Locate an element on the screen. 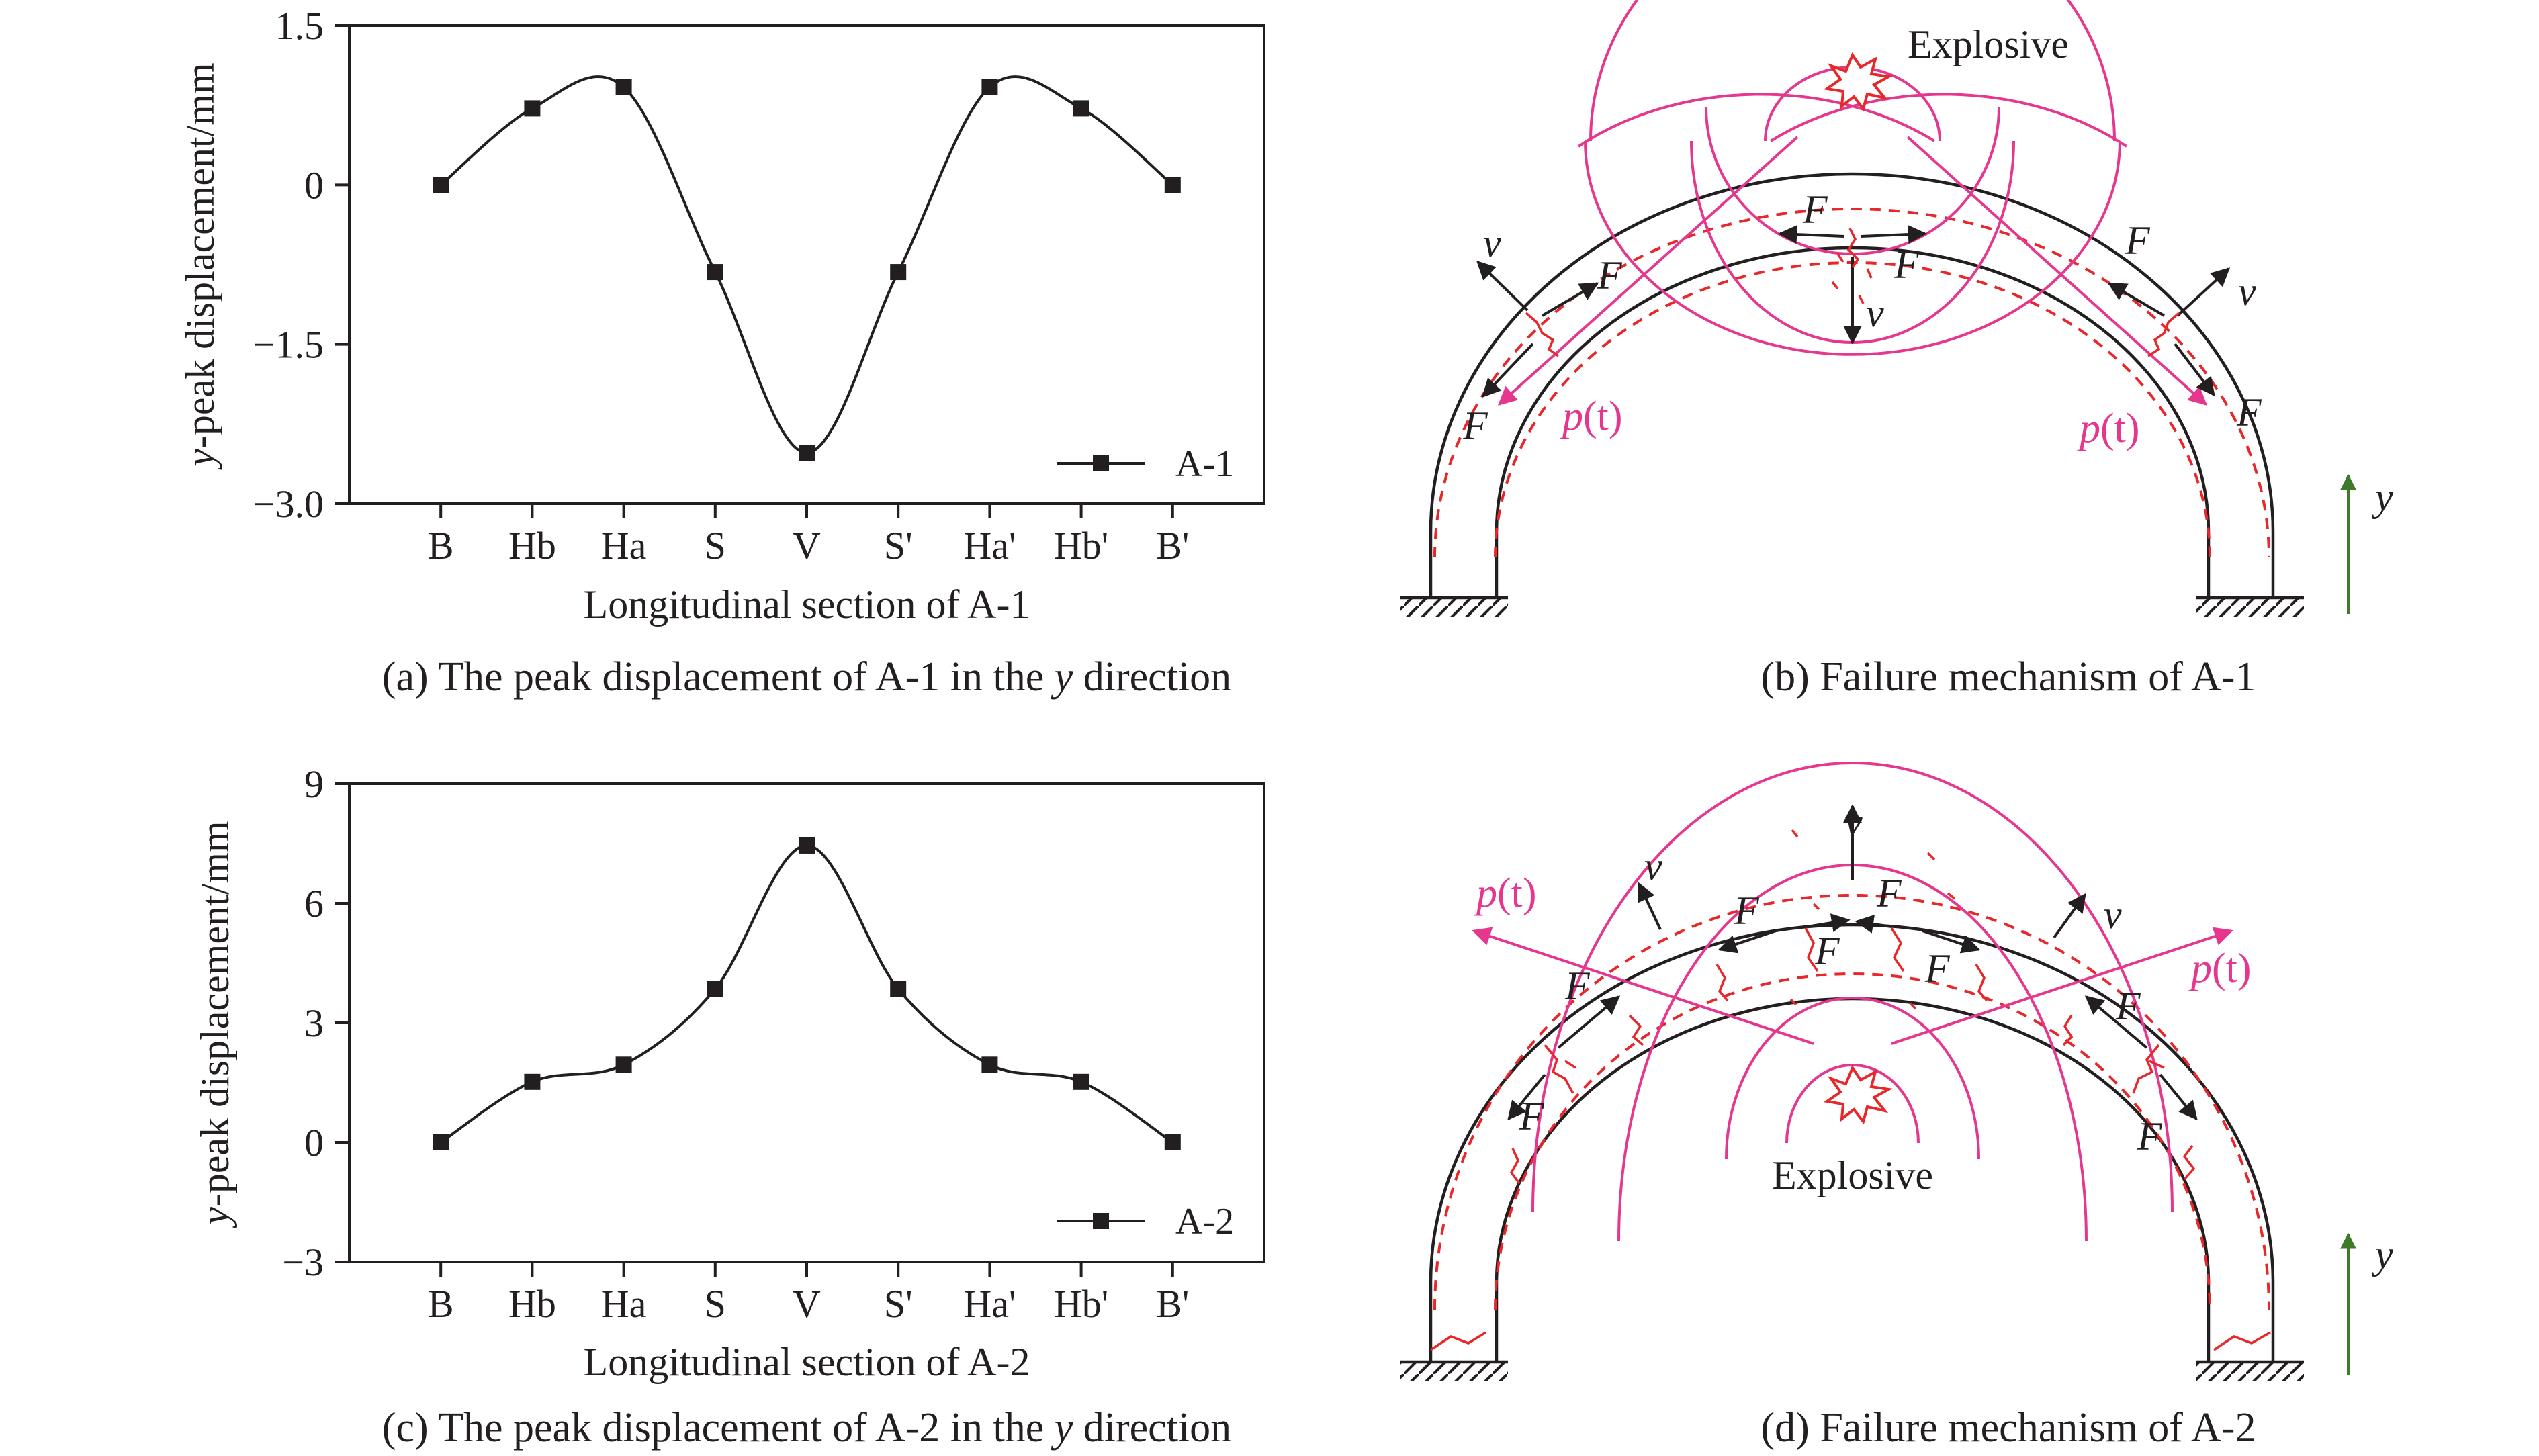  diagram-d-caption: (d) Failure mechanism of A-2 is located at coordinates (2008, 1428).